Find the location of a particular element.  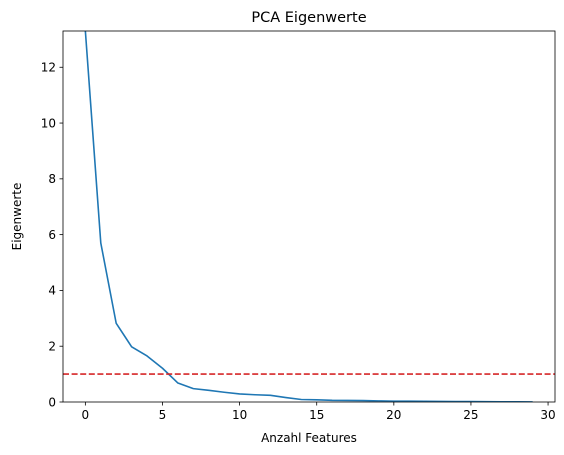

y-tick-label: 12 is located at coordinates (48, 68).